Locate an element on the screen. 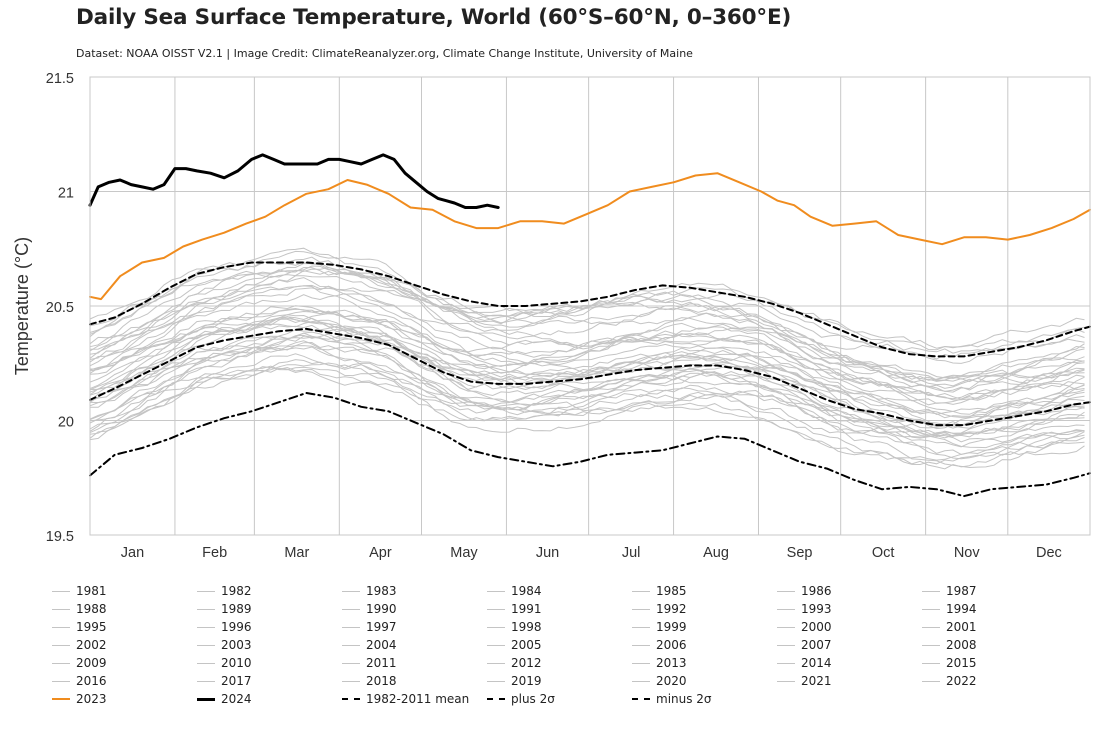 The image size is (1100, 730). legend-item: 2019 is located at coordinates (514, 681).